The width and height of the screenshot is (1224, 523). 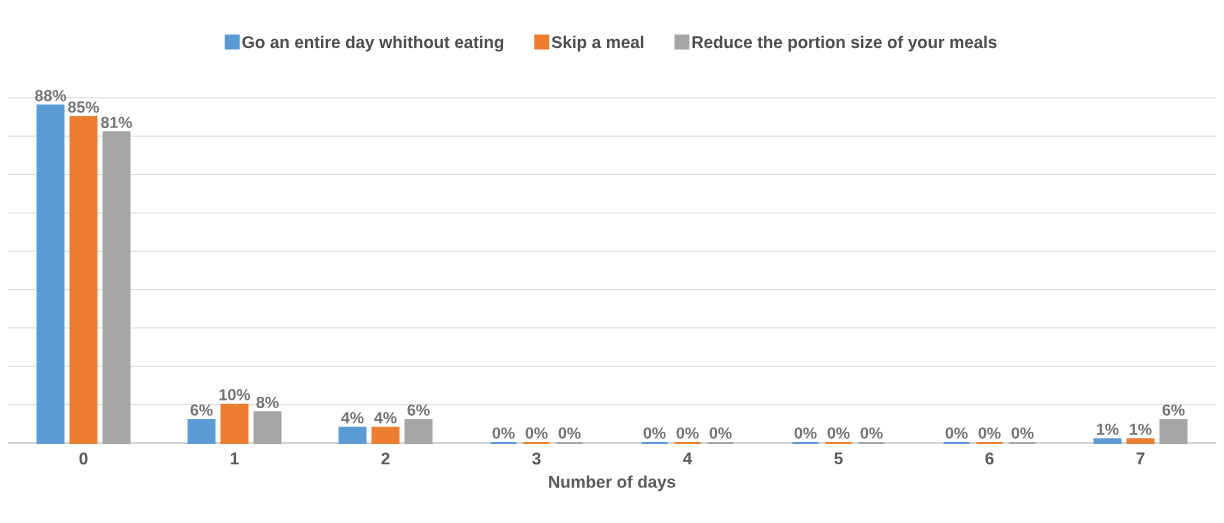 What do you see at coordinates (838, 458) in the screenshot?
I see `x-tick-label: 5` at bounding box center [838, 458].